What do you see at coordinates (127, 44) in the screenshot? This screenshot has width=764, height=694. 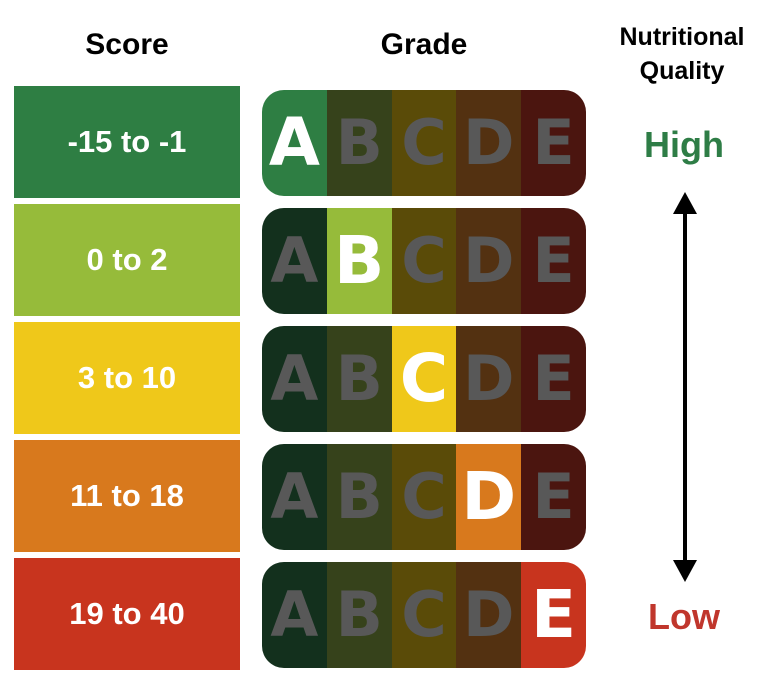 I see `score-column-header: Score` at bounding box center [127, 44].